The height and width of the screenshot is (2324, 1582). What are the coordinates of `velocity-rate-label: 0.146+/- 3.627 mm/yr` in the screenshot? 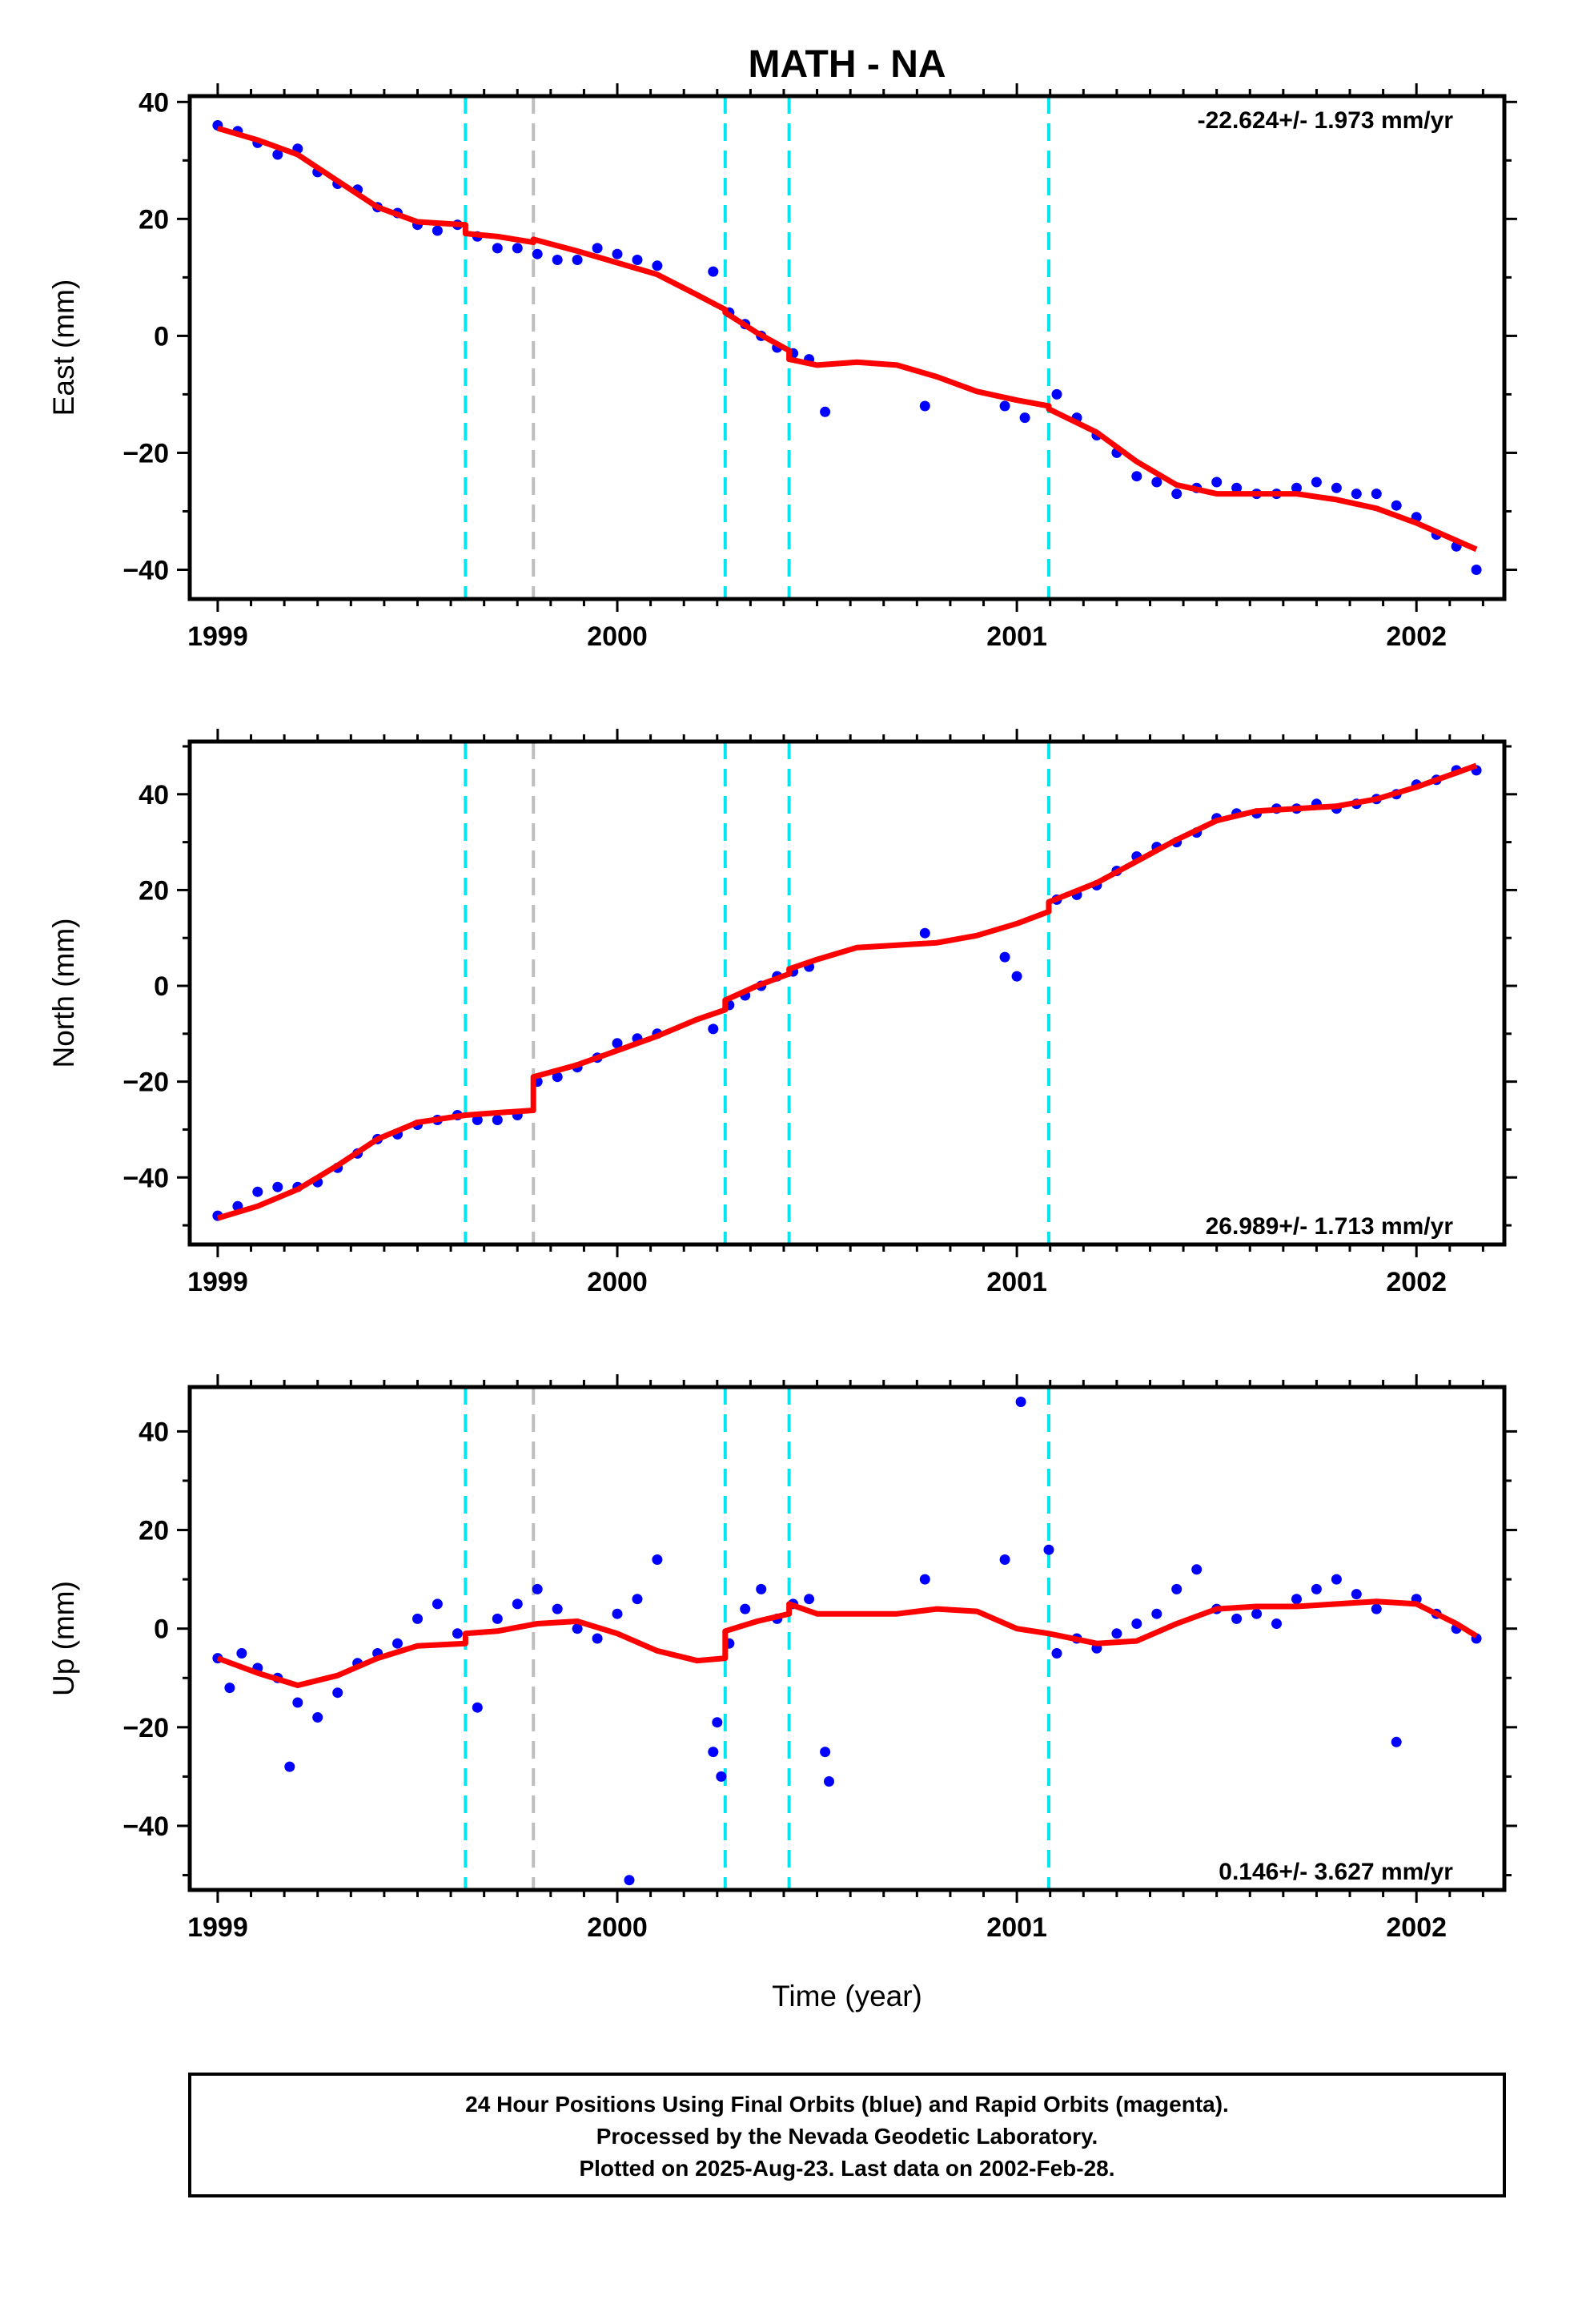 It's located at (1336, 1872).